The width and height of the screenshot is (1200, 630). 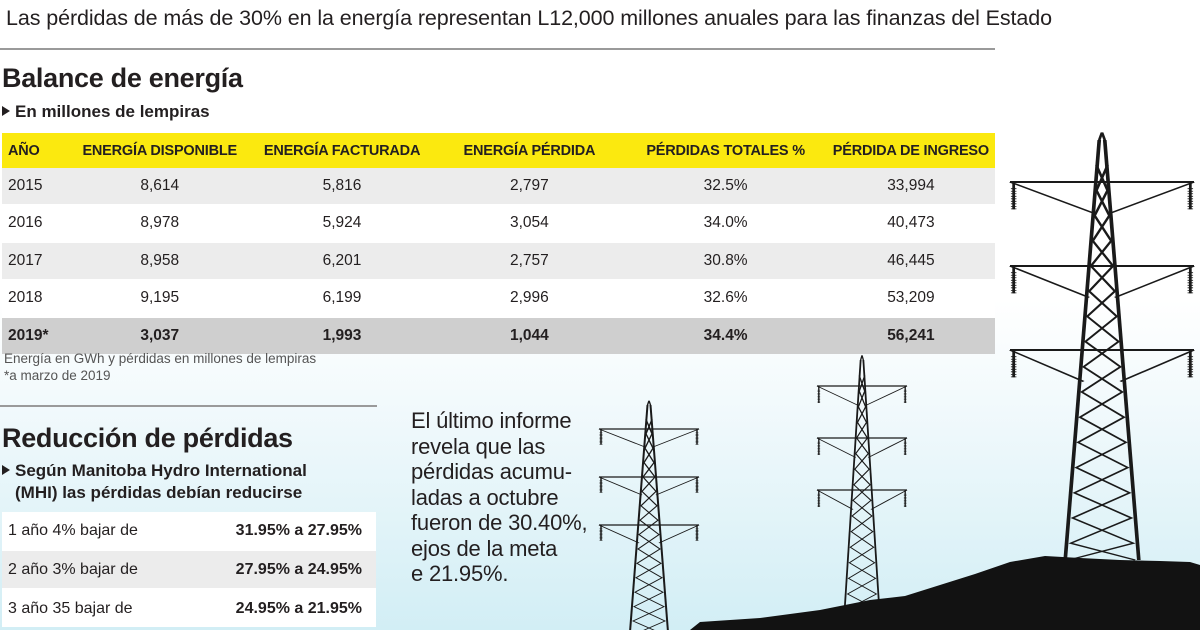 I want to click on table-row: 2018 9,195 6,199 2,996 32.6% 53,209, so click(x=498, y=297).